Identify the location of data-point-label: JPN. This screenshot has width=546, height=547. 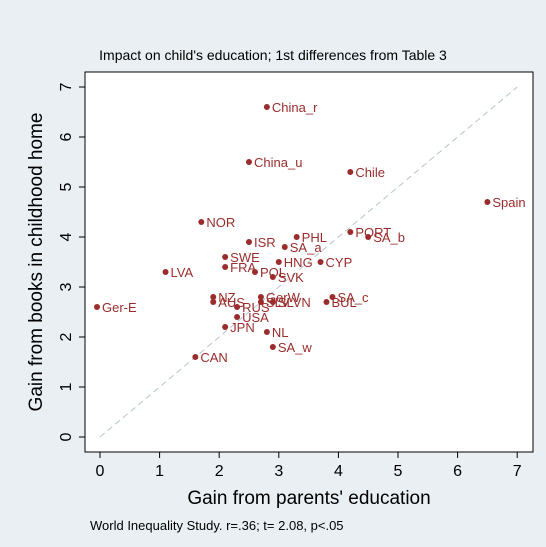
(242, 327).